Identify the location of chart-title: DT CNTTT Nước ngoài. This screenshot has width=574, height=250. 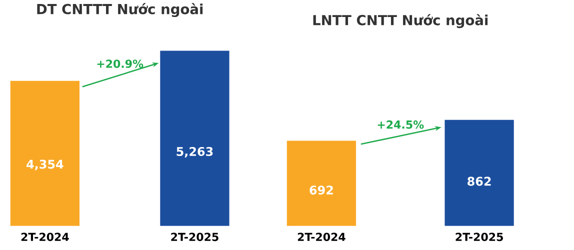
(120, 10).